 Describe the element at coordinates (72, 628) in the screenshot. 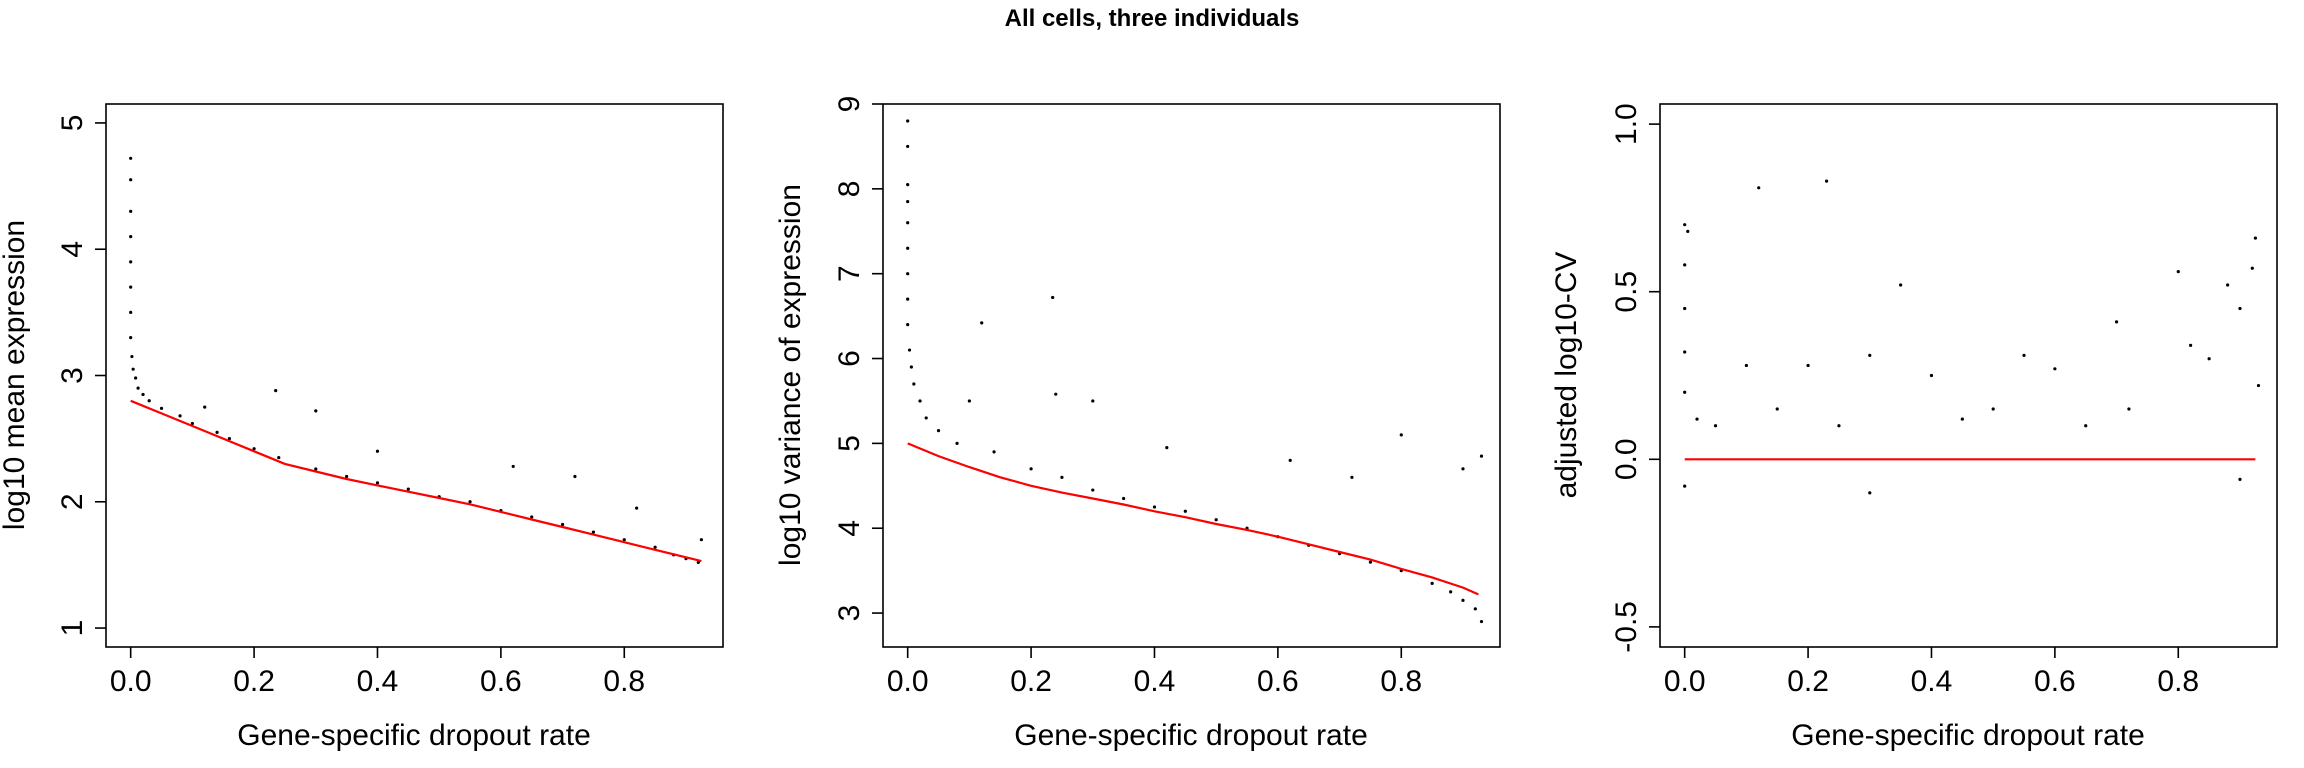

I see `y-tick-label: 1` at that location.